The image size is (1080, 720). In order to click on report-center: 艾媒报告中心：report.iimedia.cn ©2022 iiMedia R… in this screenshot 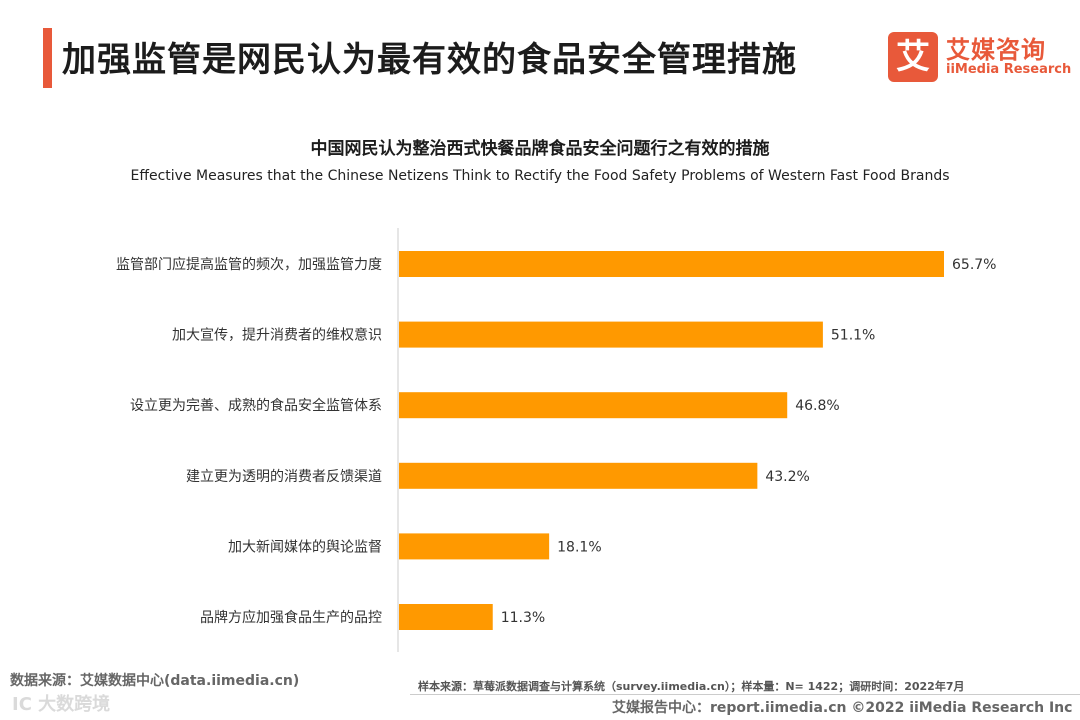, I will do `click(842, 708)`.